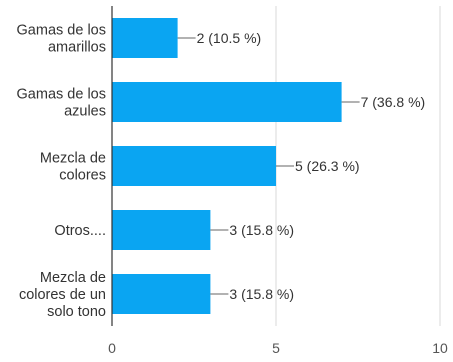 This screenshot has width=453, height=362. Describe the element at coordinates (85, 112) in the screenshot. I see `category-label-1-1: azules` at that location.